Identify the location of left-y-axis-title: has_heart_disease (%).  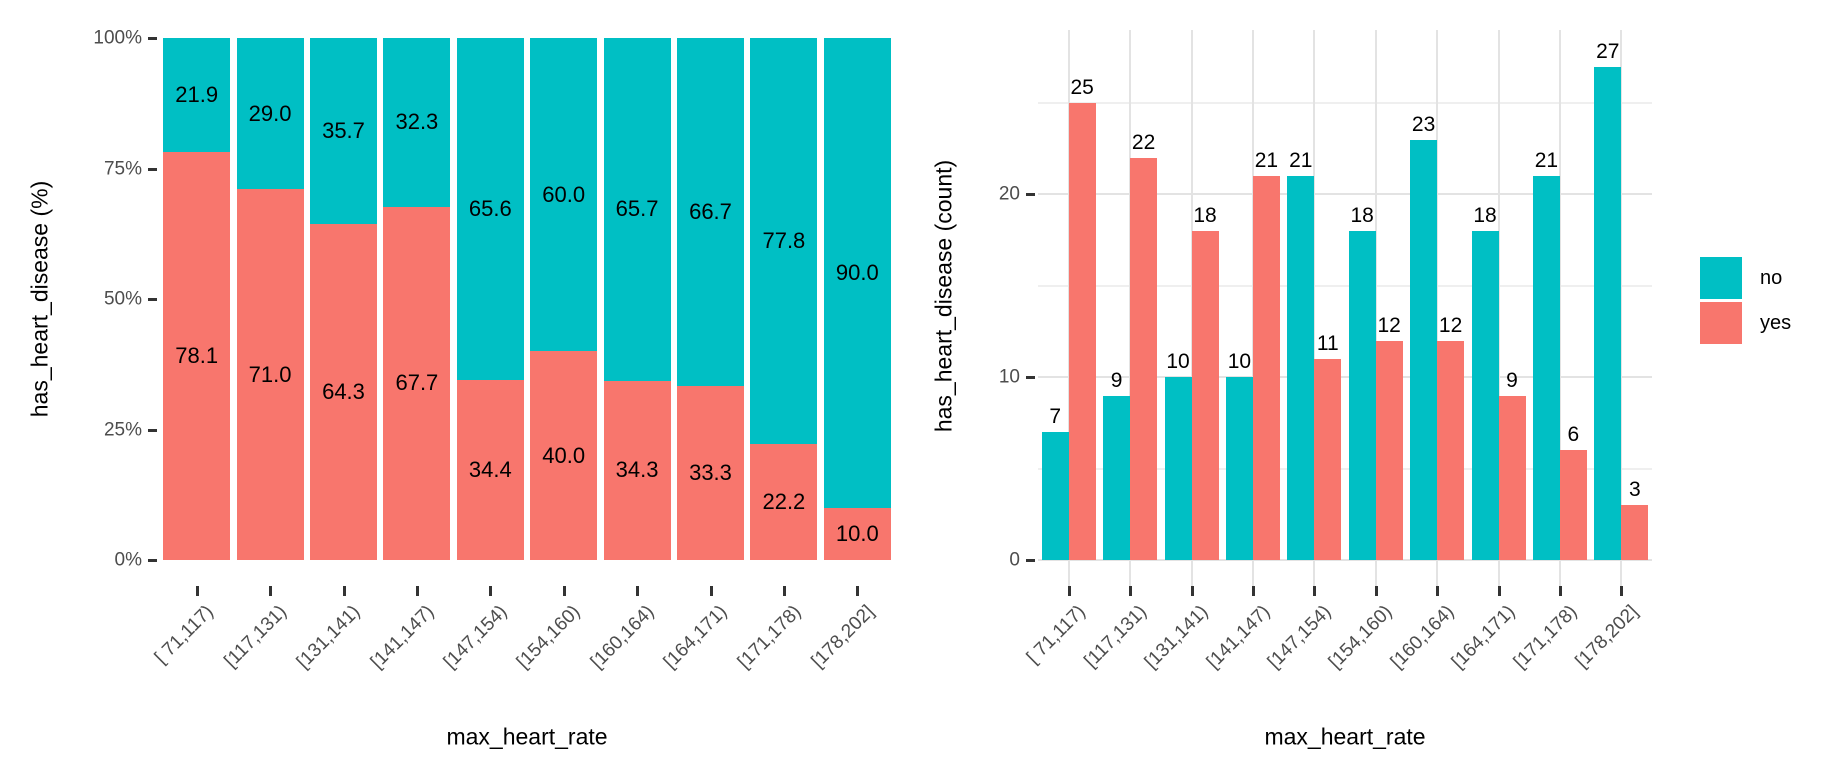
(39, 299).